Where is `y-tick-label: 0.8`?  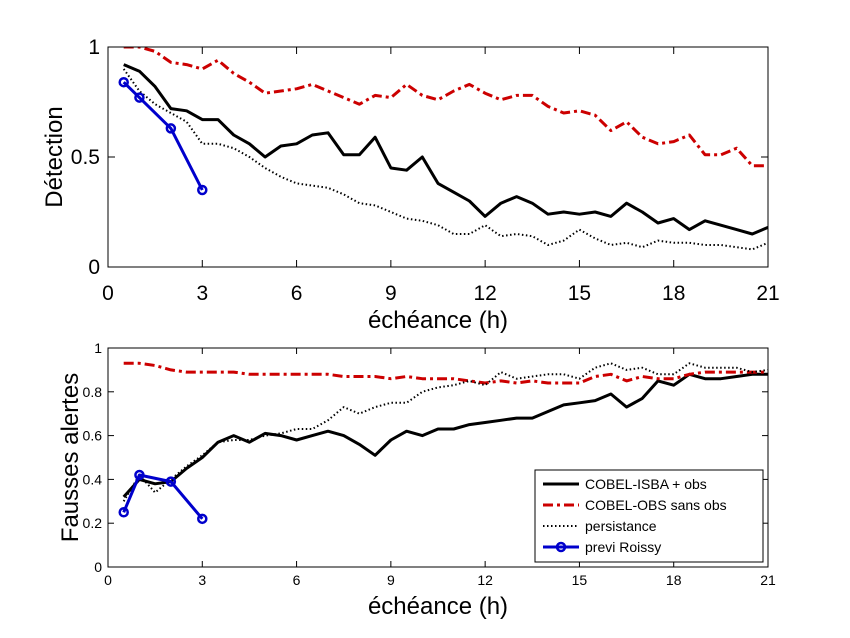
y-tick-label: 0.8 is located at coordinates (93, 392).